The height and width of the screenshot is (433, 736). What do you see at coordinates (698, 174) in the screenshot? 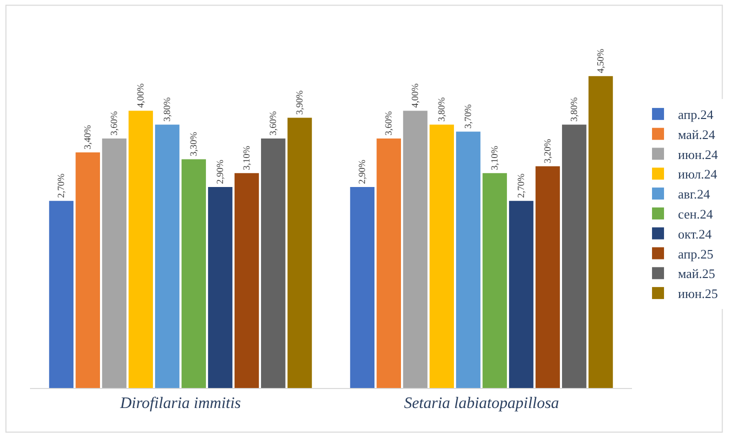
I see `legend-label: июл.24` at bounding box center [698, 174].